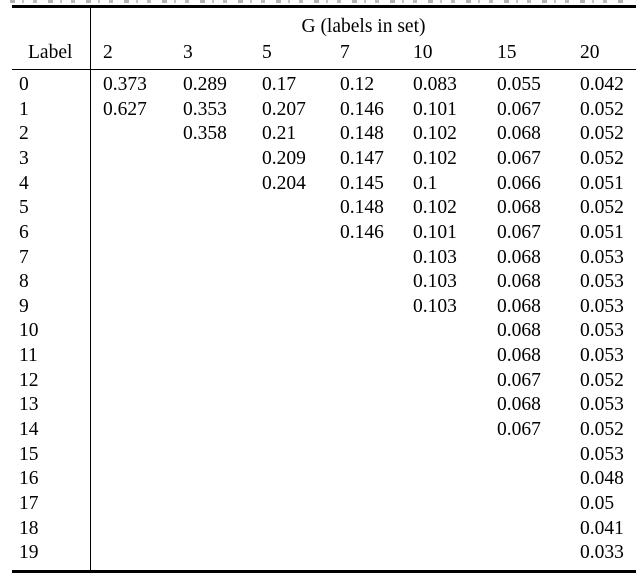  Describe the element at coordinates (125, 85) in the screenshot. I see `table-cell: 0.373` at that location.